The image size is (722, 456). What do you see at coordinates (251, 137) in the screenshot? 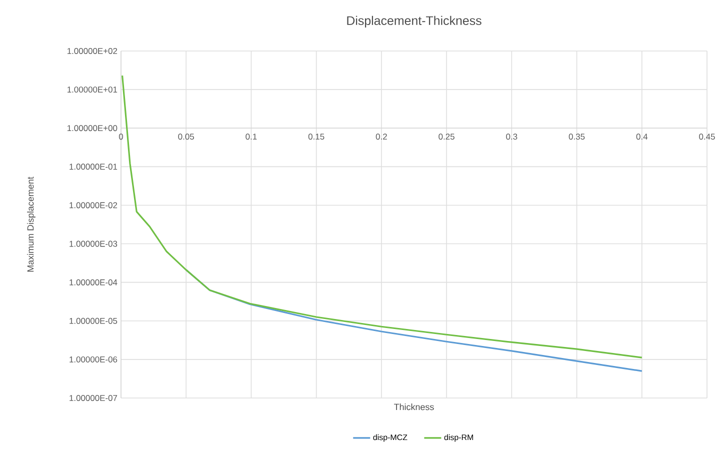
I see `x-tick-label: 0.1` at bounding box center [251, 137].